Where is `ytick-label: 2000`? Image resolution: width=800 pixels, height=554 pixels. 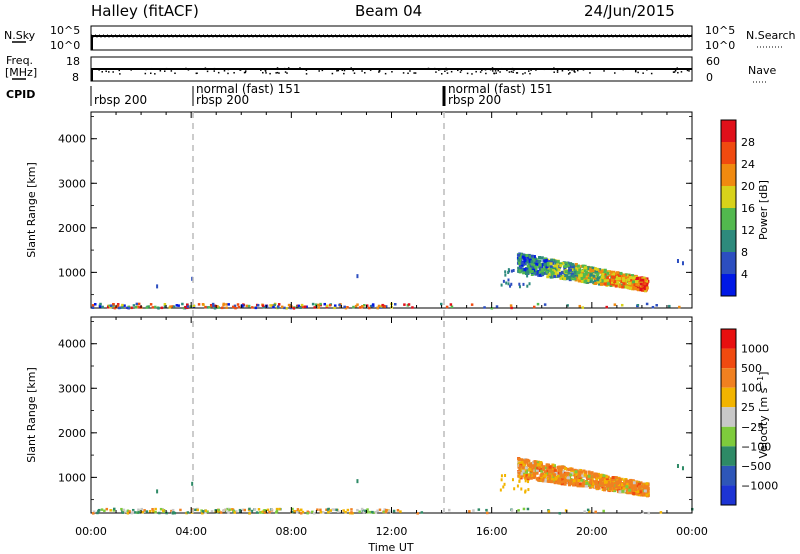
ytick-label: 2000 is located at coordinates (72, 433).